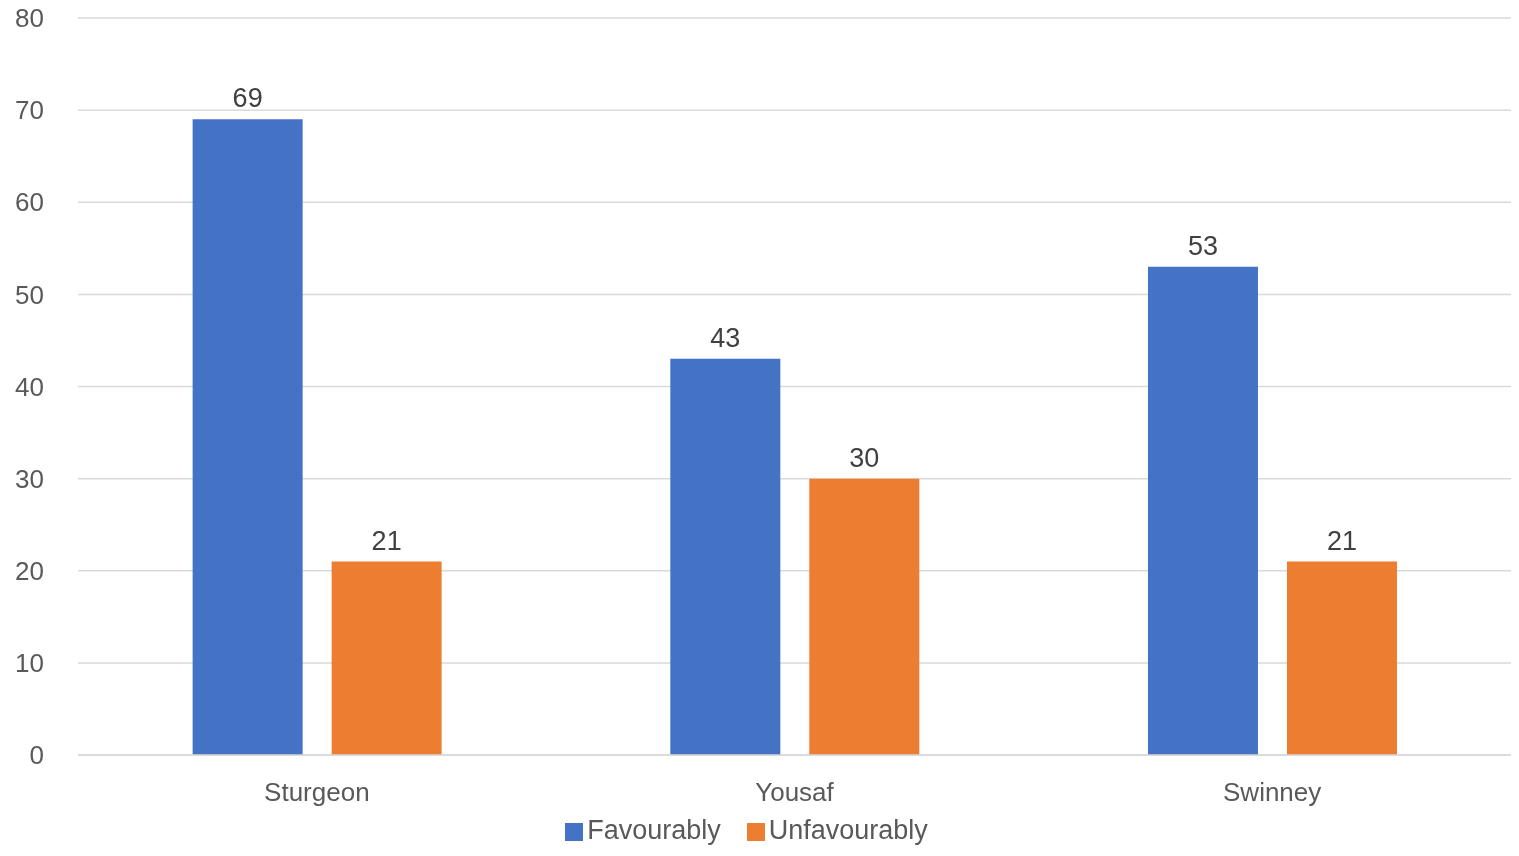 The width and height of the screenshot is (1519, 856). I want to click on x-tick-label: Yousaf, so click(795, 792).